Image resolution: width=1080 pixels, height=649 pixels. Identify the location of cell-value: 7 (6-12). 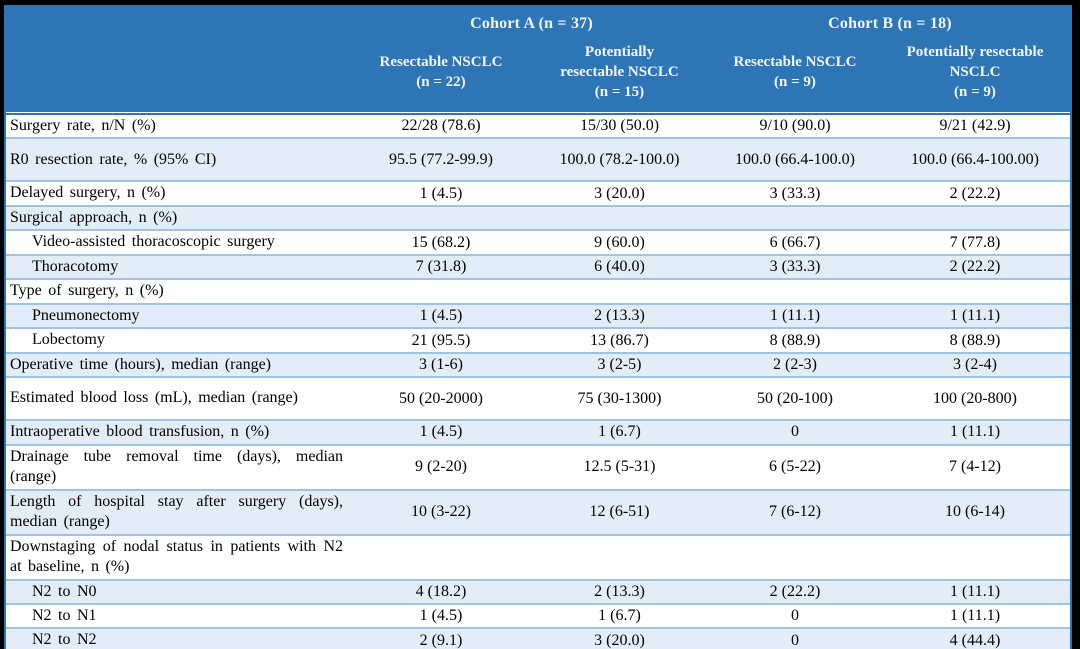
(795, 512).